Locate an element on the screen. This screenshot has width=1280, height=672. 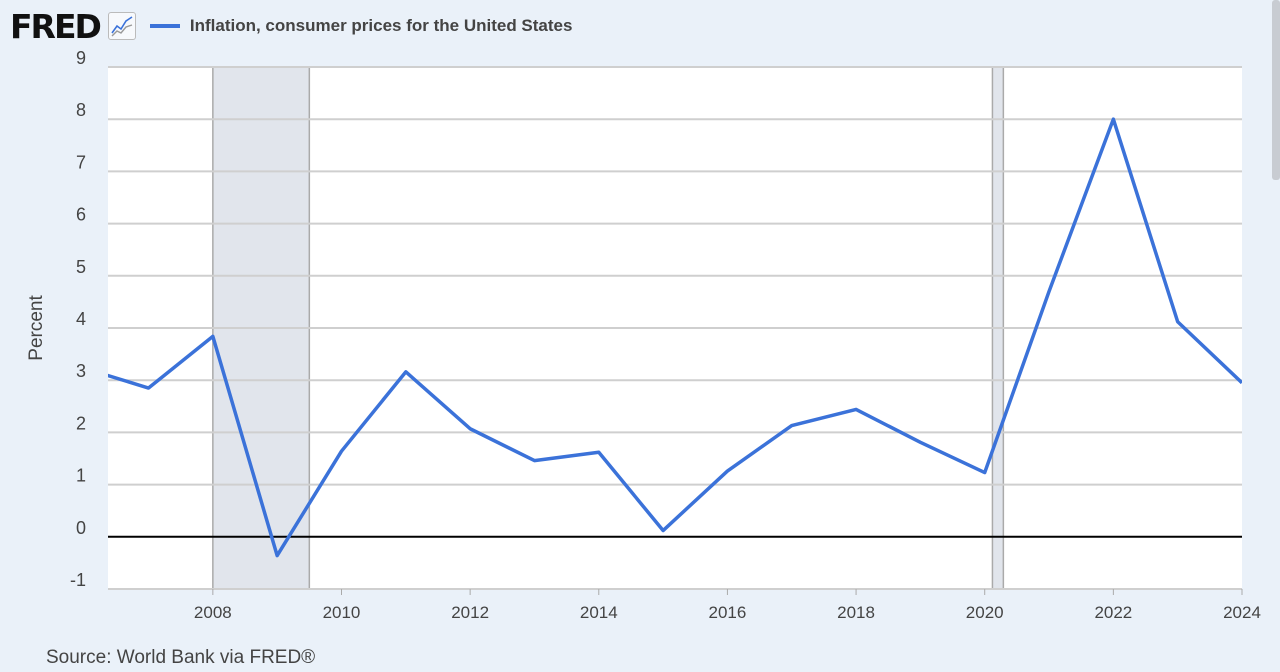
x-tick-label: 2014 is located at coordinates (599, 612).